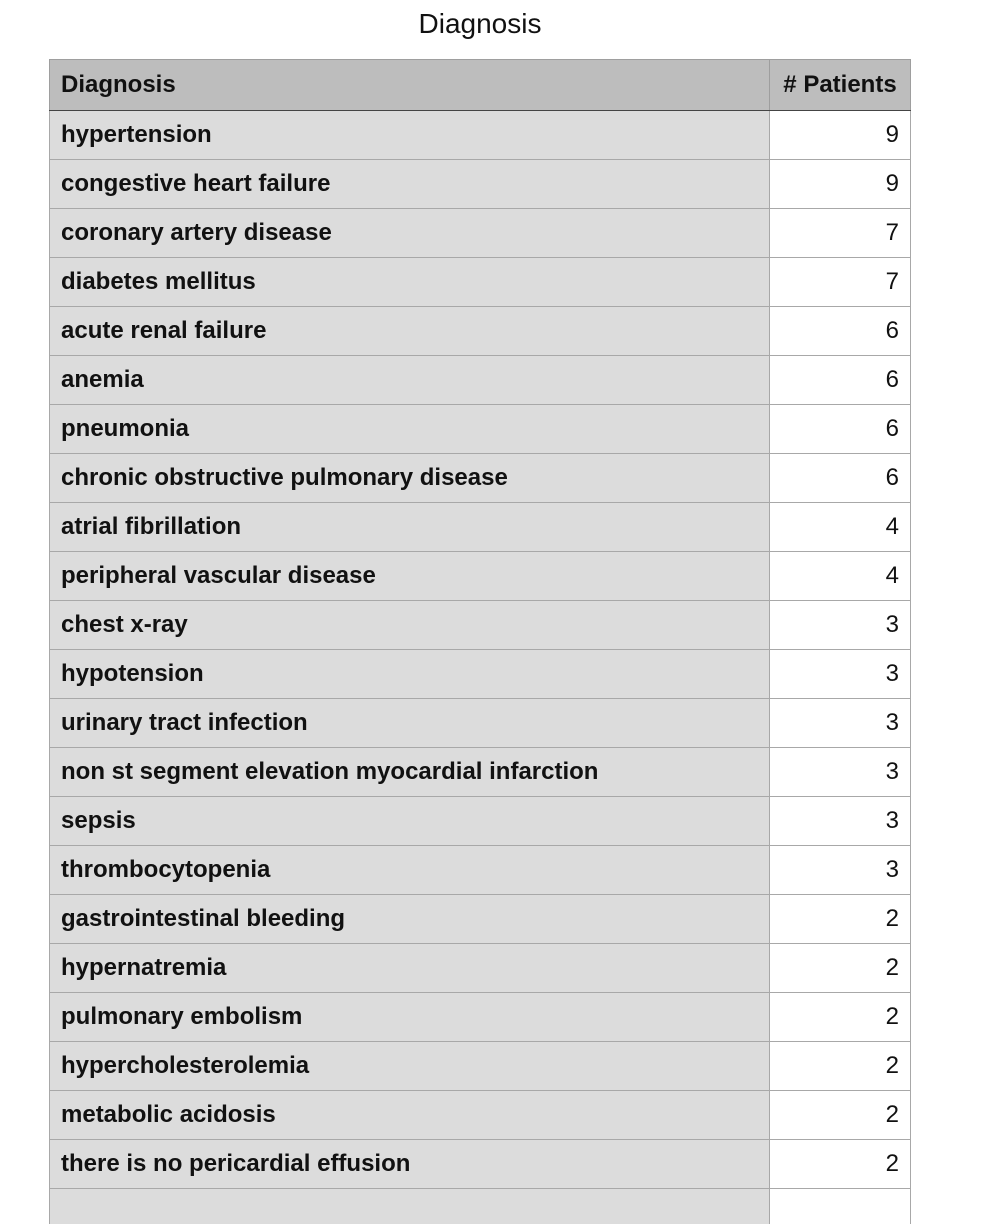  I want to click on diagnosis-cell: chest x-ray, so click(409, 625).